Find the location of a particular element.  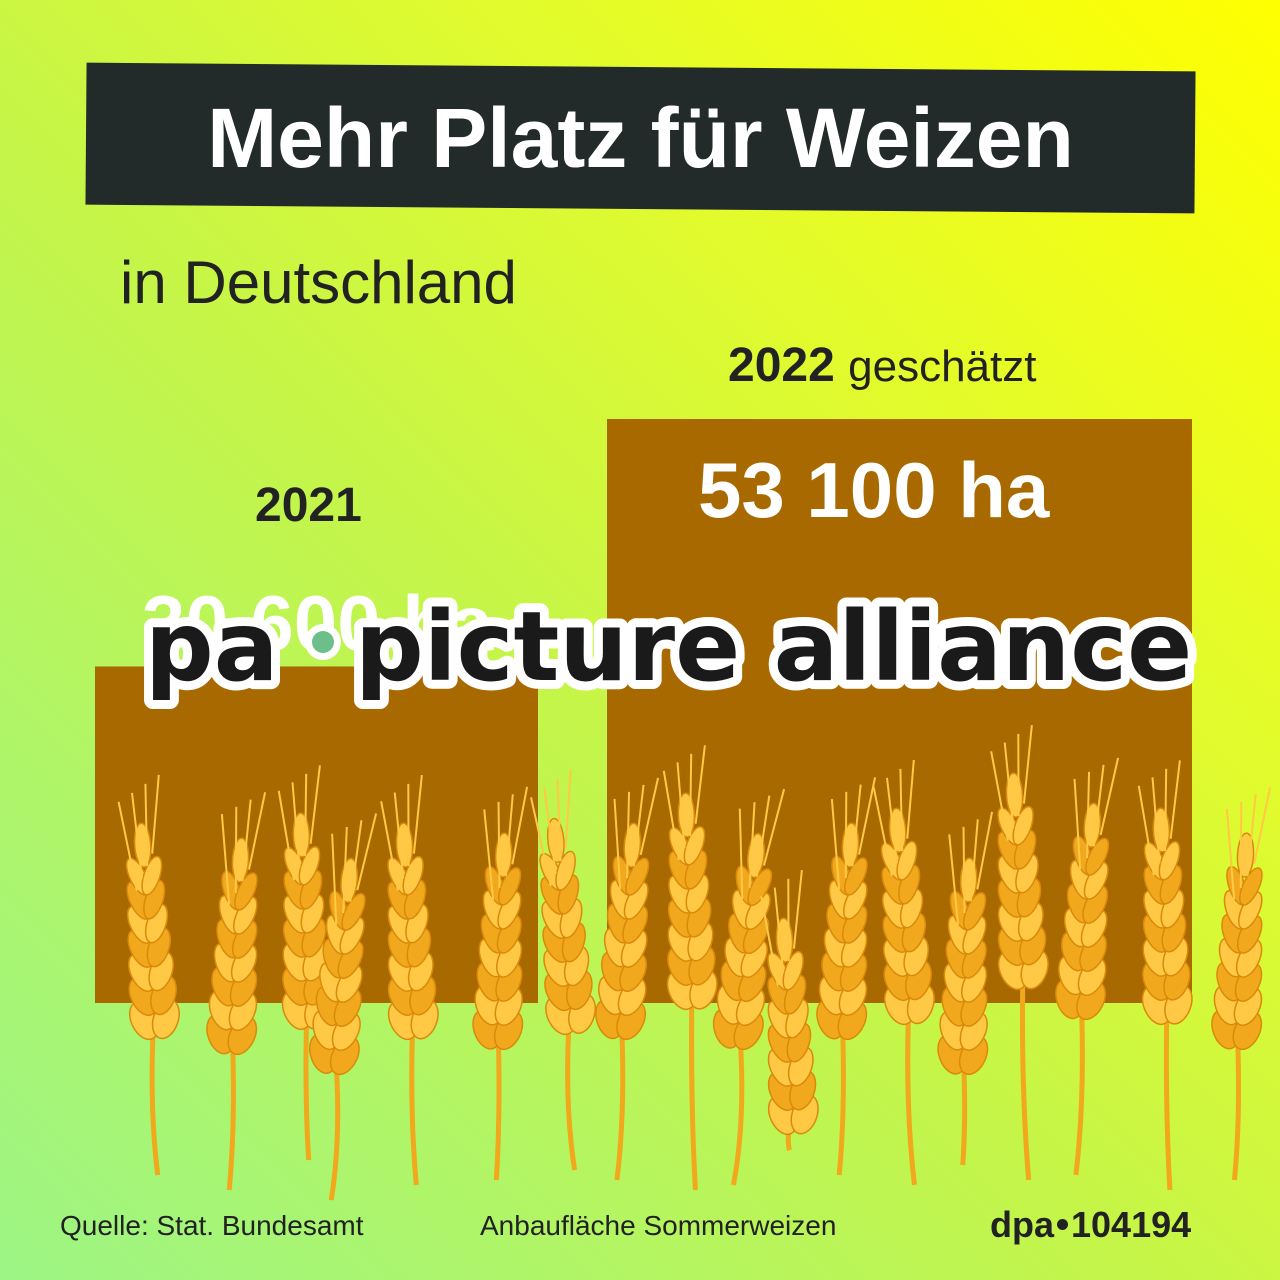

credit-brand: dpa is located at coordinates (1022, 1224).